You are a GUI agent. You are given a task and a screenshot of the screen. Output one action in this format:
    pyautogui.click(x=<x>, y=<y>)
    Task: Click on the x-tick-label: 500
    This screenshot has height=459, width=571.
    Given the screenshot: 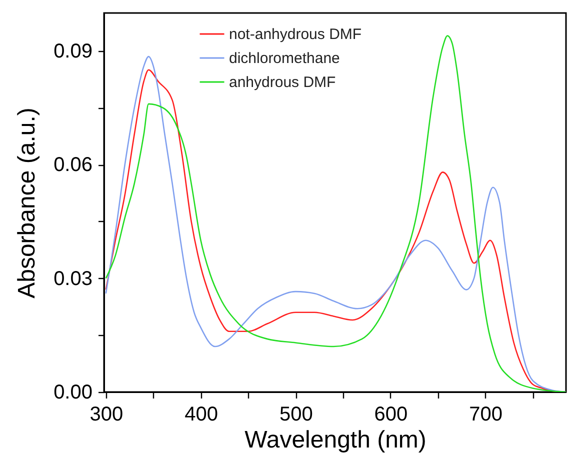 What is the action you would take?
    pyautogui.click(x=296, y=415)
    